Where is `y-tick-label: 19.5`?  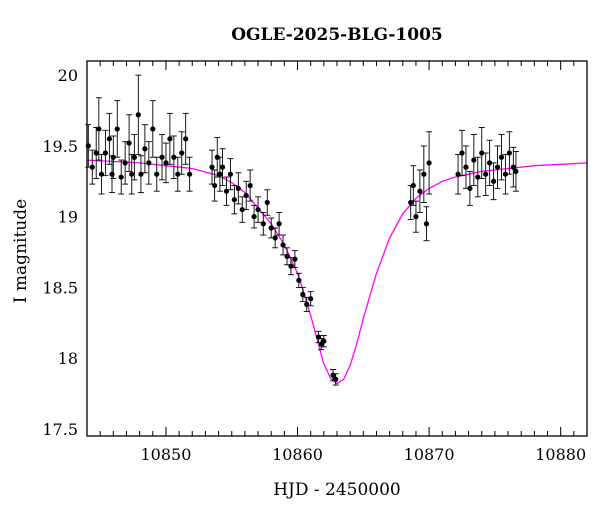 y-tick-label: 19.5 is located at coordinates (60, 146).